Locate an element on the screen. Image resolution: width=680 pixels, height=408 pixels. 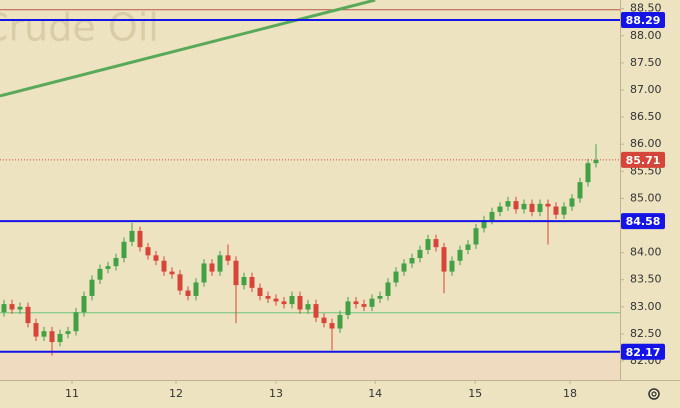
last-price-box is located at coordinates (643, 159).